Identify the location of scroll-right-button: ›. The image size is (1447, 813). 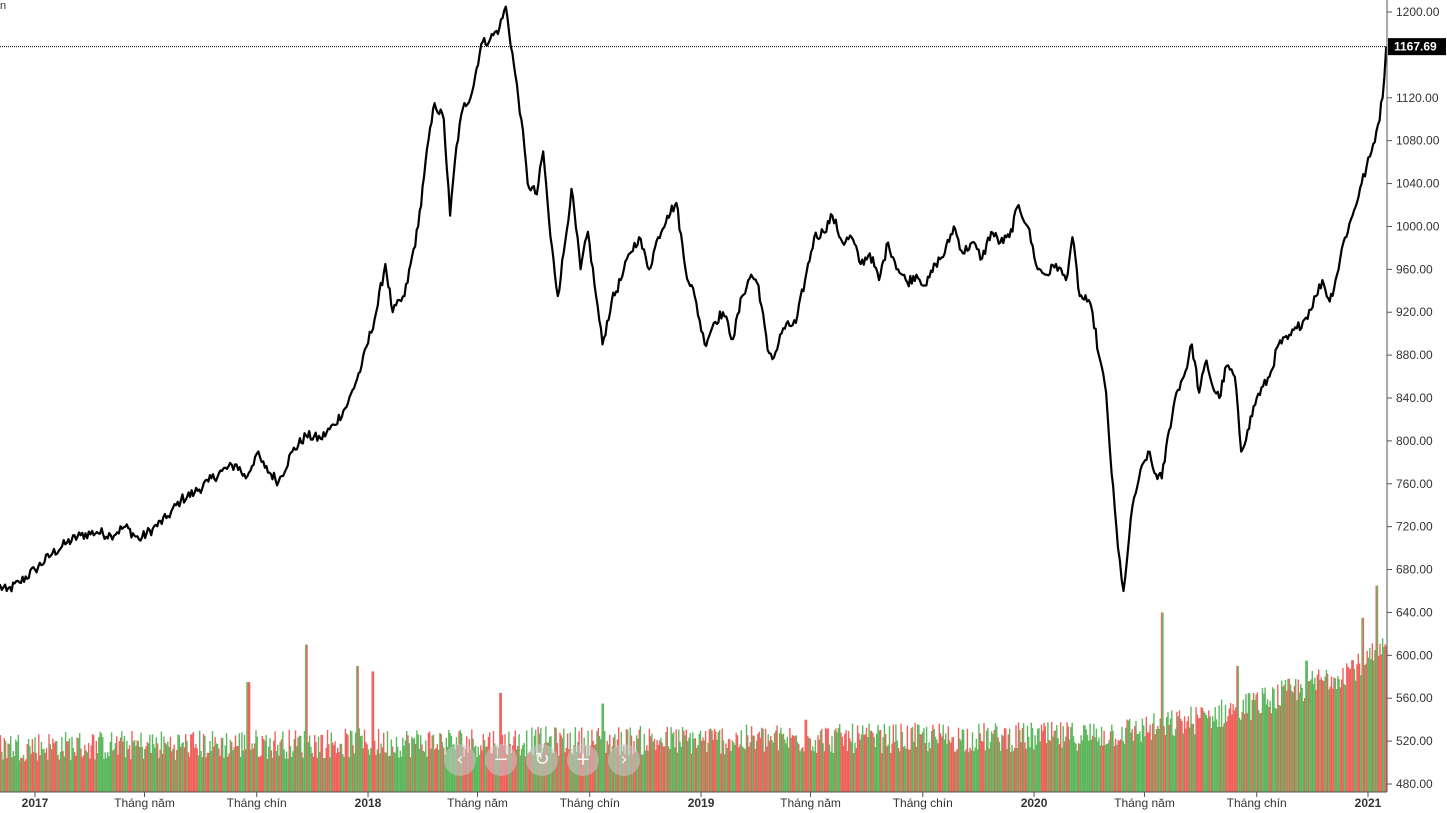
(624, 760).